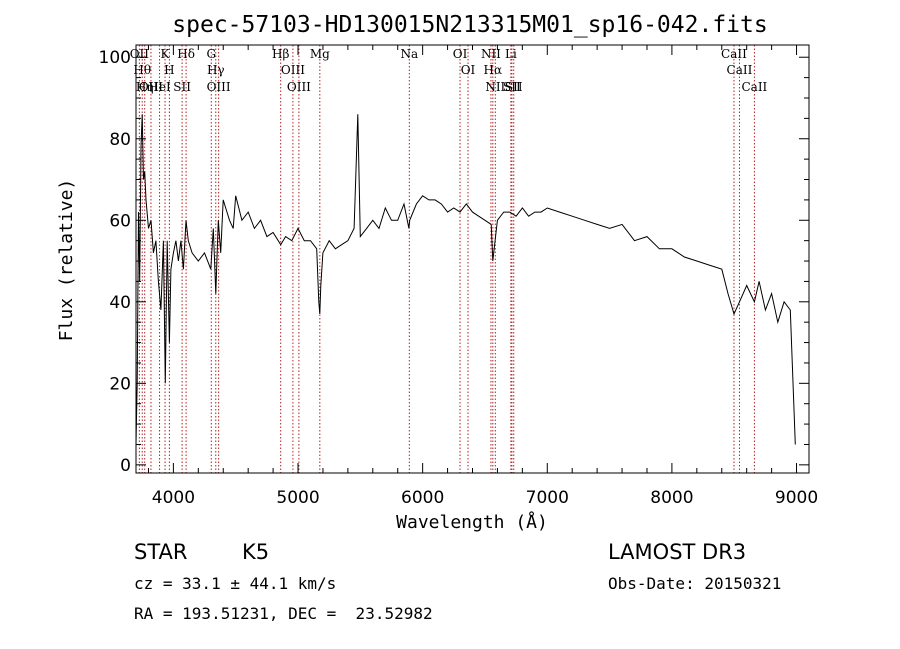 Image resolution: width=900 pixels, height=649 pixels. Describe the element at coordinates (145, 87) in the screenshot. I see `line-marker-label: Hη` at that location.